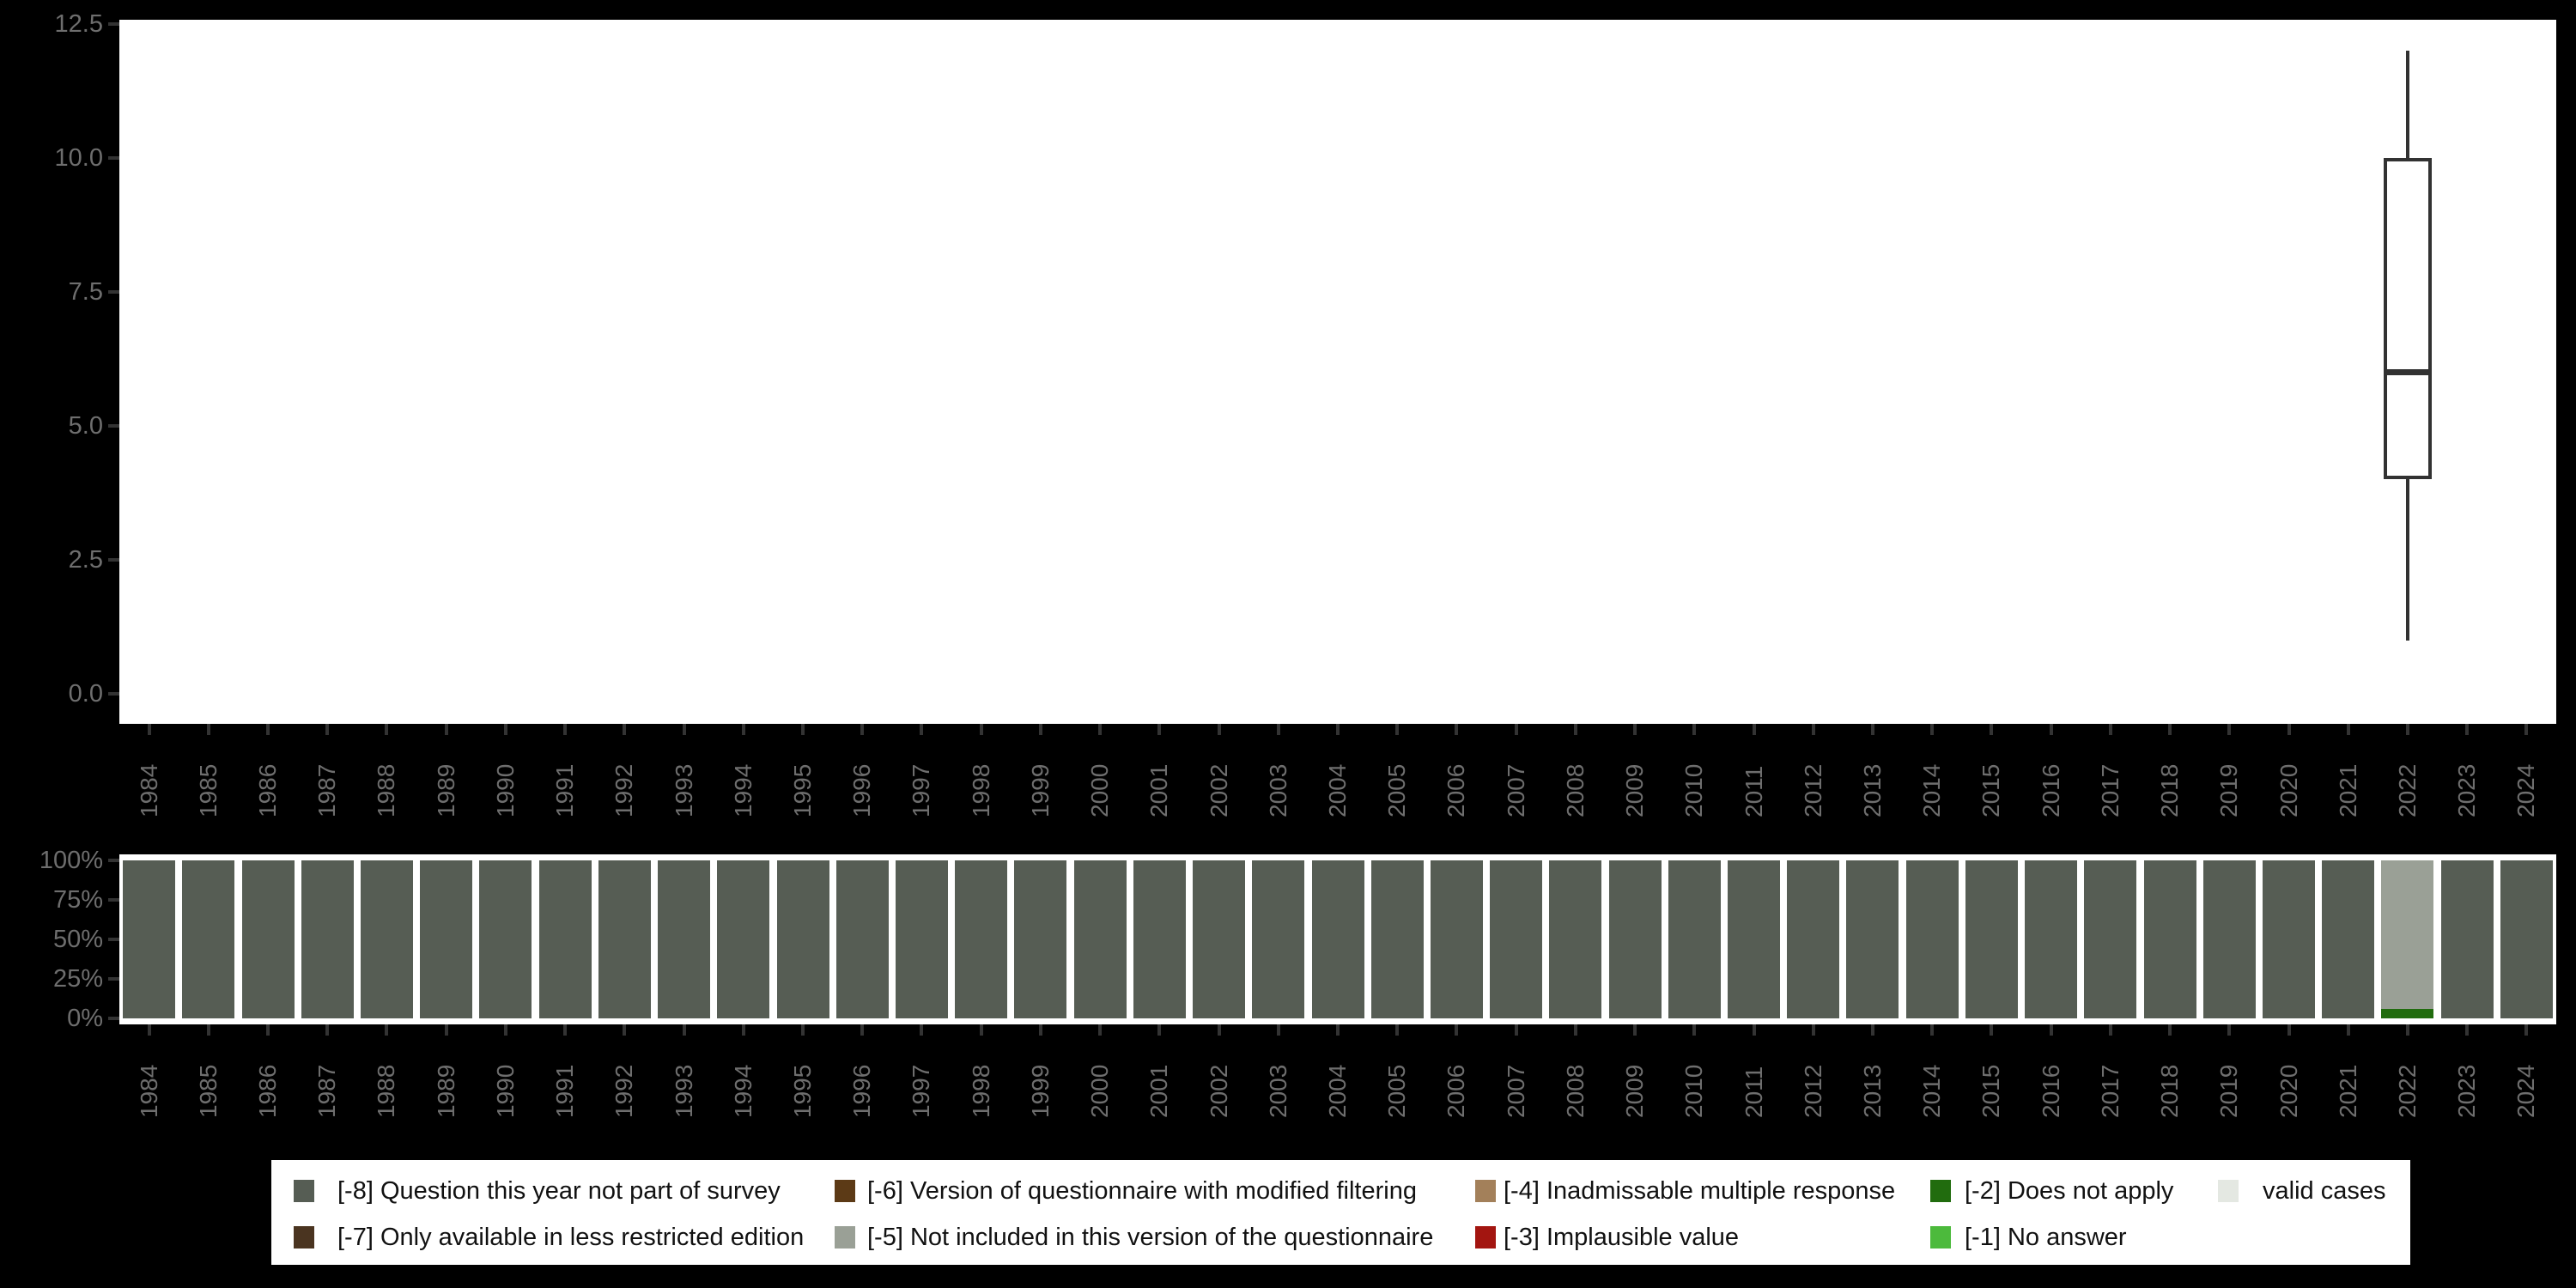 This screenshot has width=2576, height=1288. I want to click on barchart-x-label-year: 1988, so click(387, 1091).